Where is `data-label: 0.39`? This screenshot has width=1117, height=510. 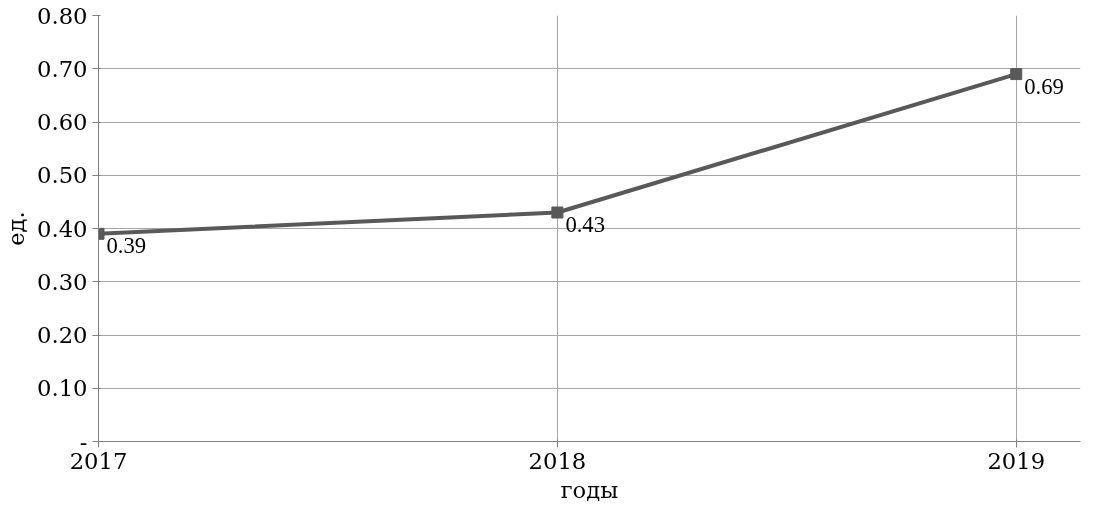 data-label: 0.39 is located at coordinates (126, 246).